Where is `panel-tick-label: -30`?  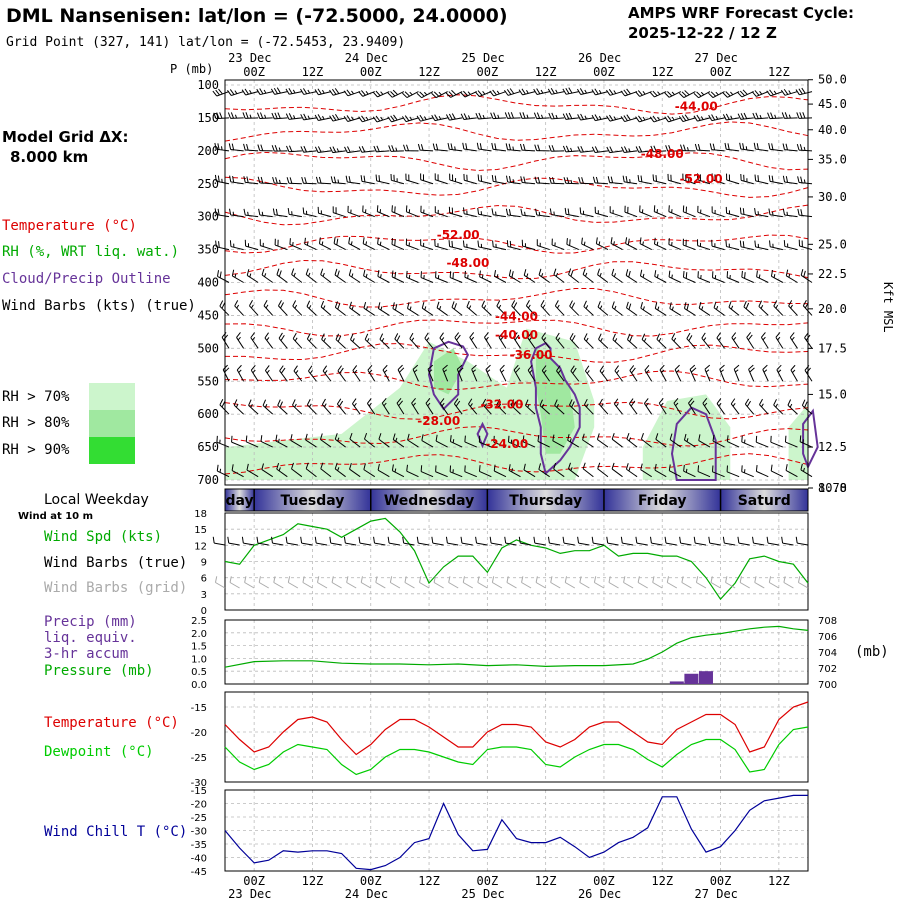 panel-tick-label: -30 is located at coordinates (199, 783).